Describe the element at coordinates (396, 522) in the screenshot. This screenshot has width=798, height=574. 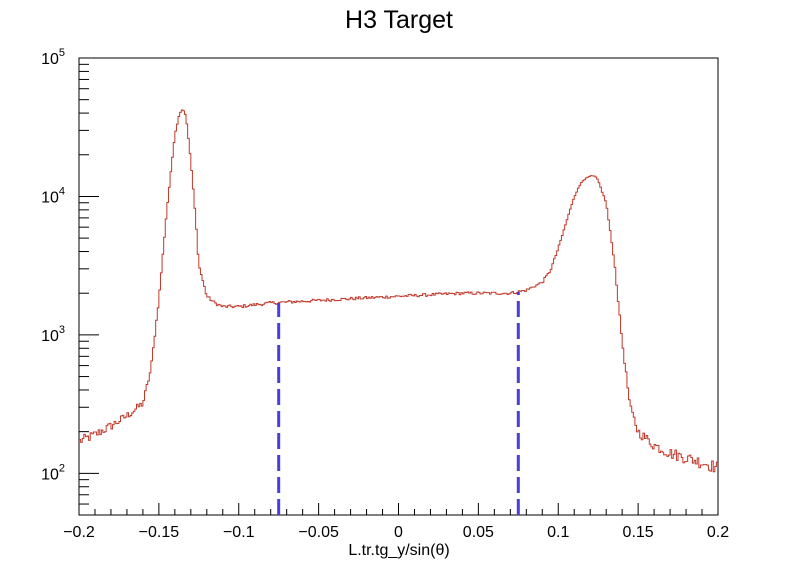
I see `x-axis: −0.2 −0.15 −0.1 −0.05 0 0.05 0.1 0.15 0.2` at that location.